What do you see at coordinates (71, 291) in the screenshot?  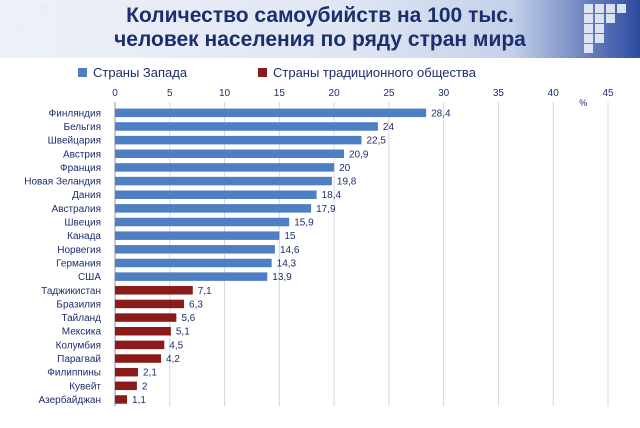 I see `category-label: Таджикистан` at bounding box center [71, 291].